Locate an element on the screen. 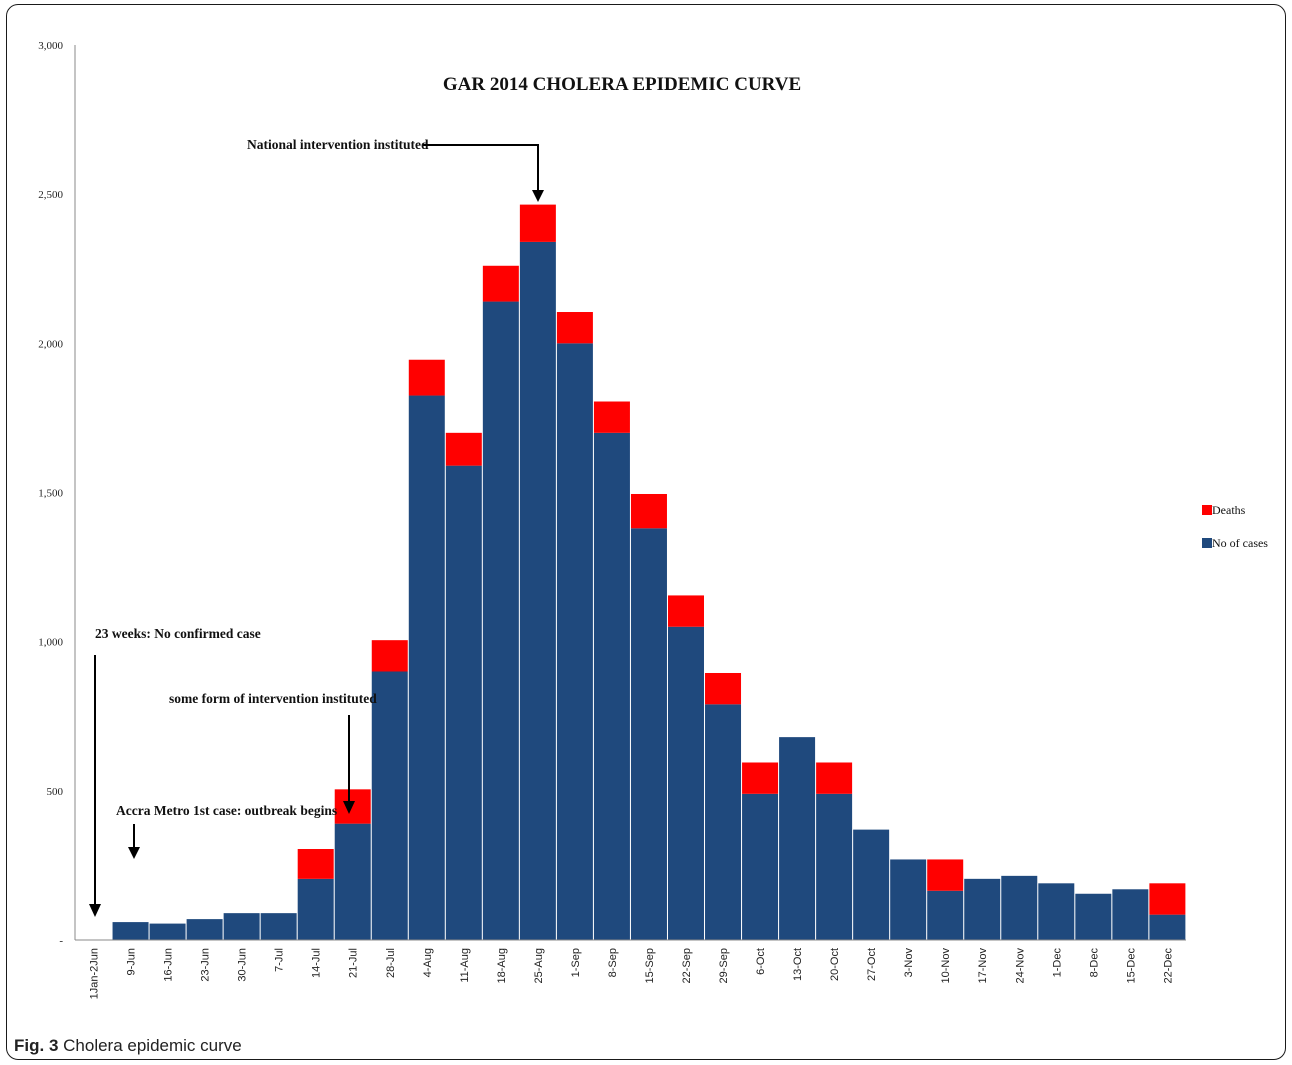  bar-cases-23-Jun is located at coordinates (204, 929).